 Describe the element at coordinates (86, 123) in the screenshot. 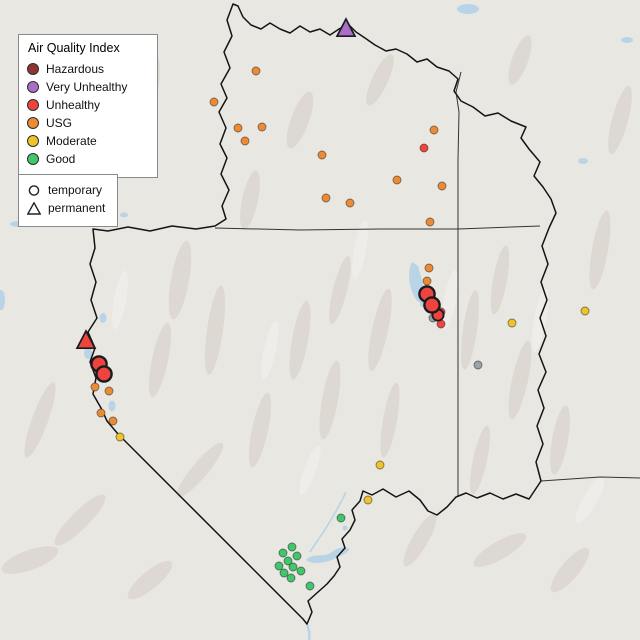

I see `legend-item-usg: USG` at that location.